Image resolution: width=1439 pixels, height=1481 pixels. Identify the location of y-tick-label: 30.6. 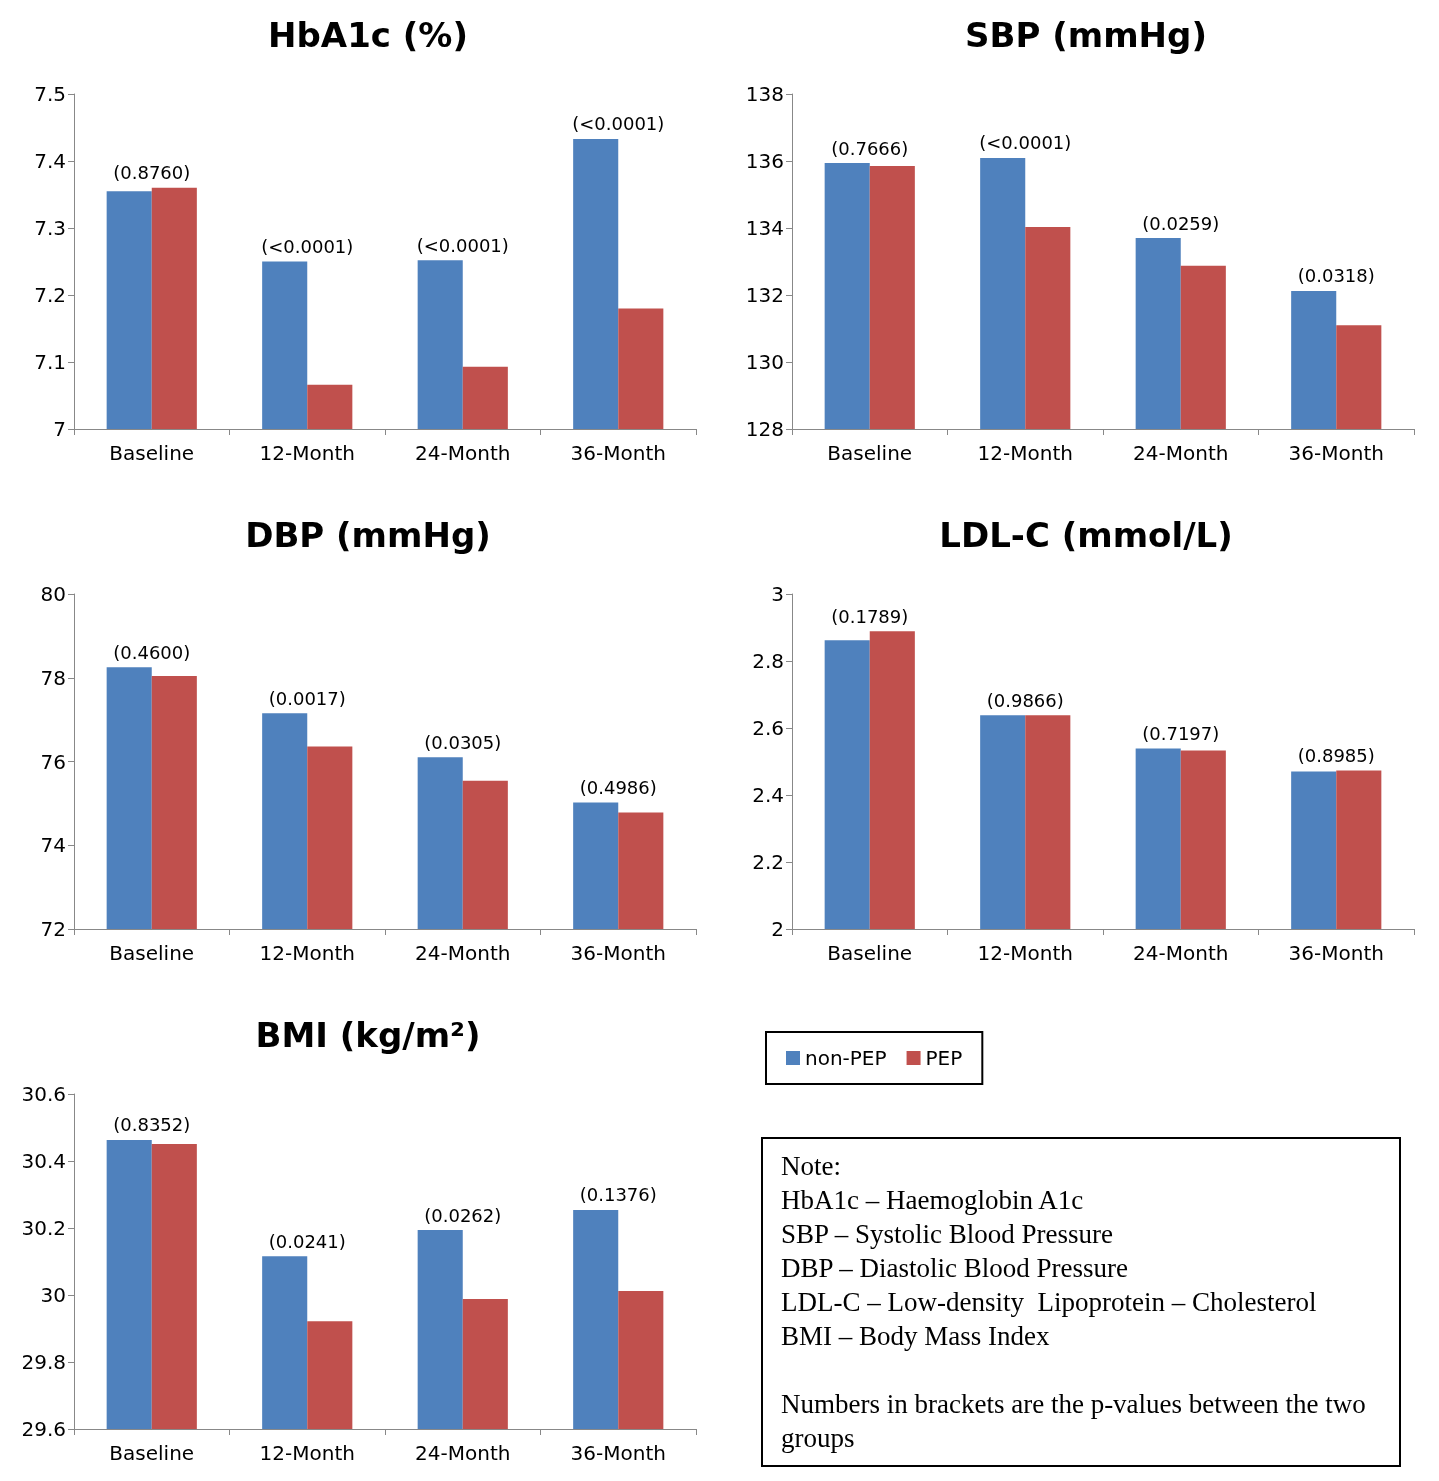
(43, 1094).